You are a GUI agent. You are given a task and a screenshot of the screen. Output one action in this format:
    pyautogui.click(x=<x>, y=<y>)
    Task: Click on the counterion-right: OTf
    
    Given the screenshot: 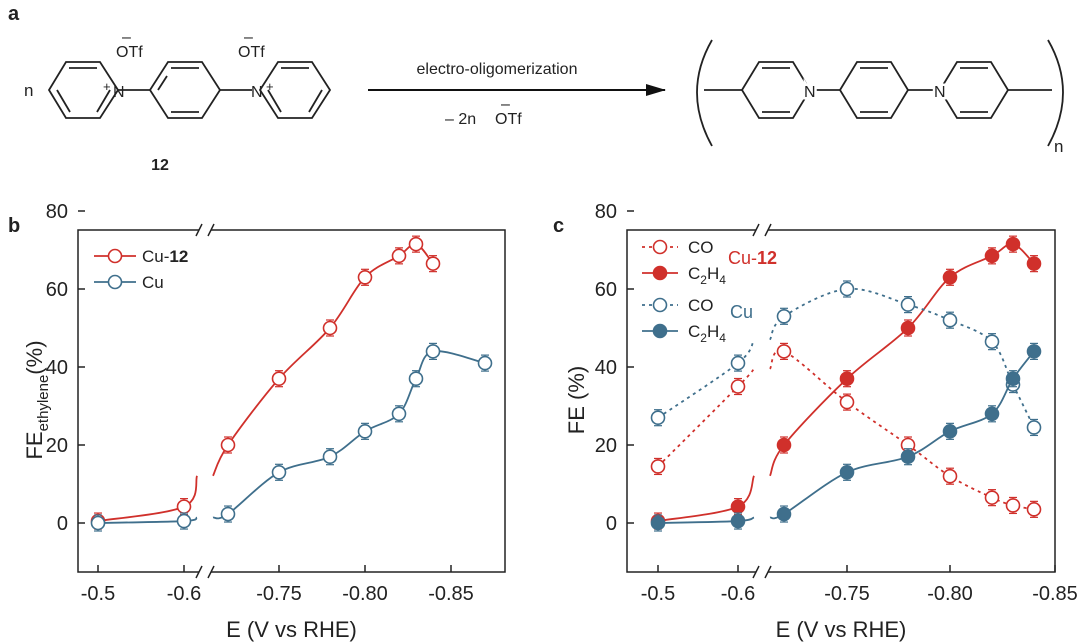 What is the action you would take?
    pyautogui.click(x=251, y=52)
    